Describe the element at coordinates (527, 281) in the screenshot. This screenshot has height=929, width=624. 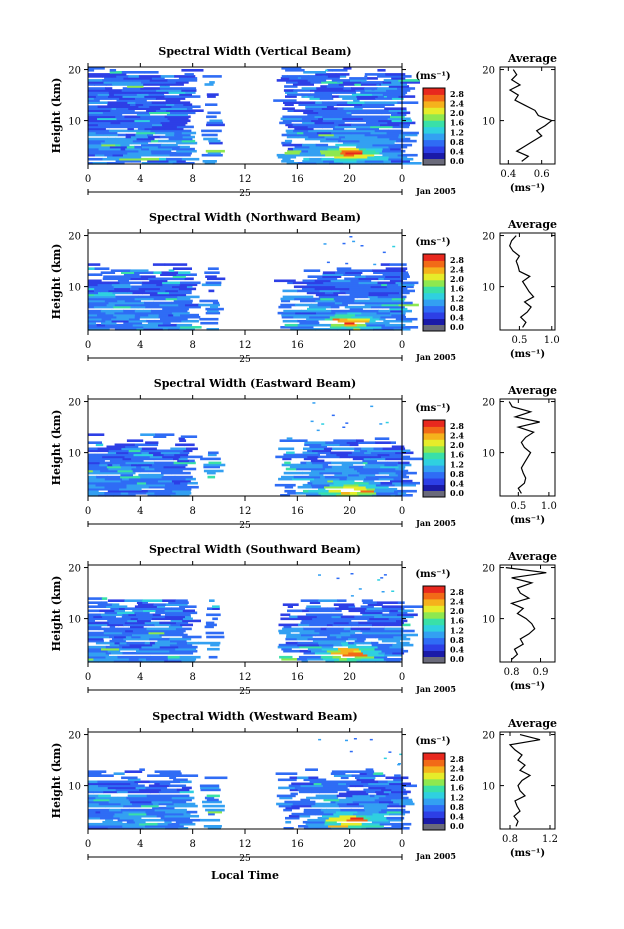
I see `profile-frame` at that location.